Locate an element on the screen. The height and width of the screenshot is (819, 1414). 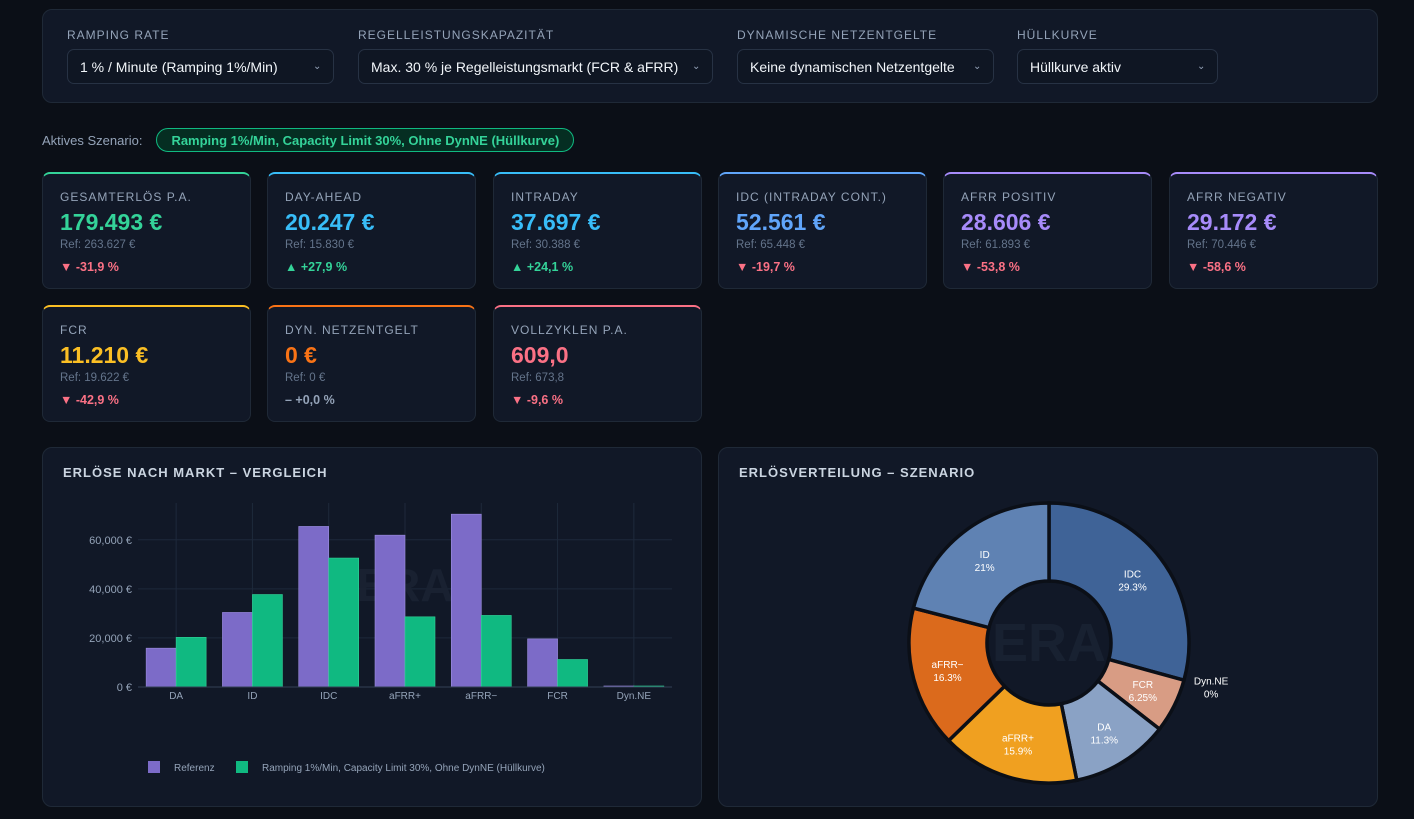
y-tick-label: 60,000 € is located at coordinates (110, 541).